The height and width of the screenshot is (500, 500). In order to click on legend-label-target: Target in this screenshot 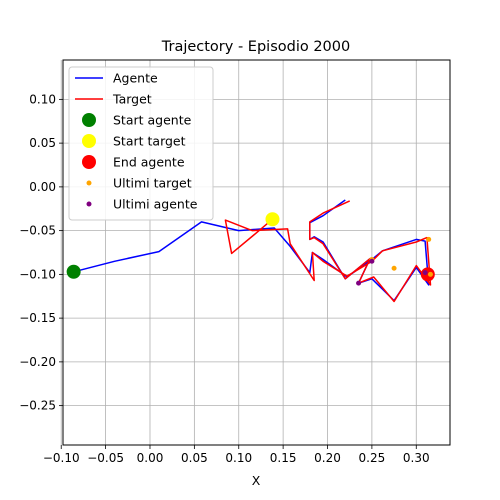, I will do `click(132, 99)`.